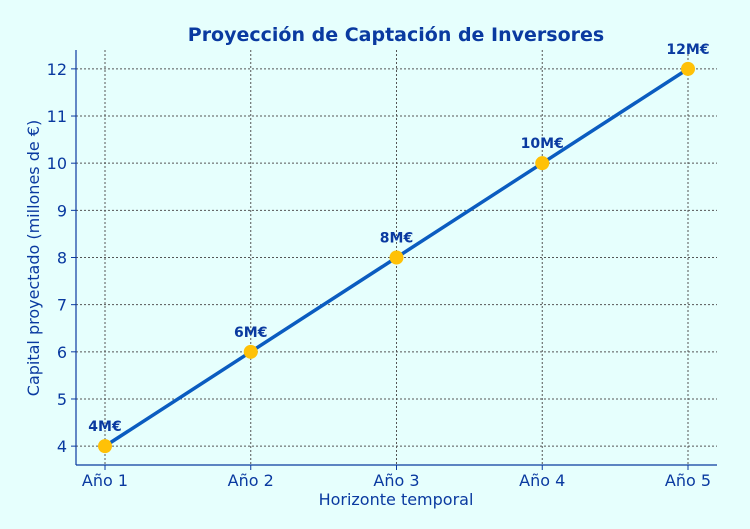 This screenshot has height=529, width=750. Describe the element at coordinates (57, 163) in the screenshot. I see `y-tick-label: 10` at that location.